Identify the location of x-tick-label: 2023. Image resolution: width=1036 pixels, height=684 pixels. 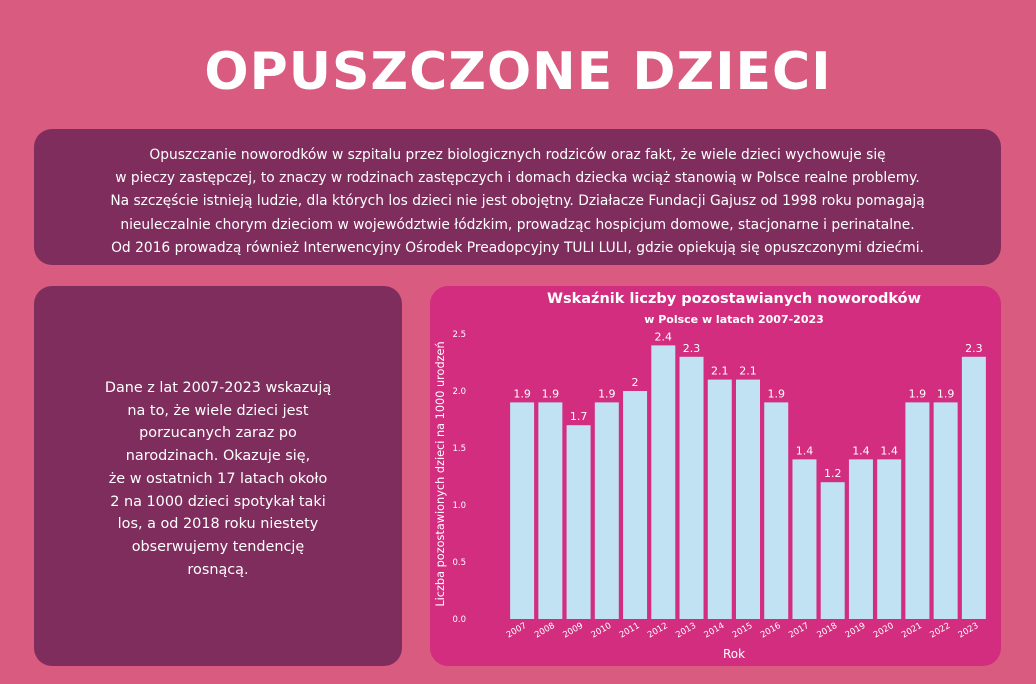
(969, 630).